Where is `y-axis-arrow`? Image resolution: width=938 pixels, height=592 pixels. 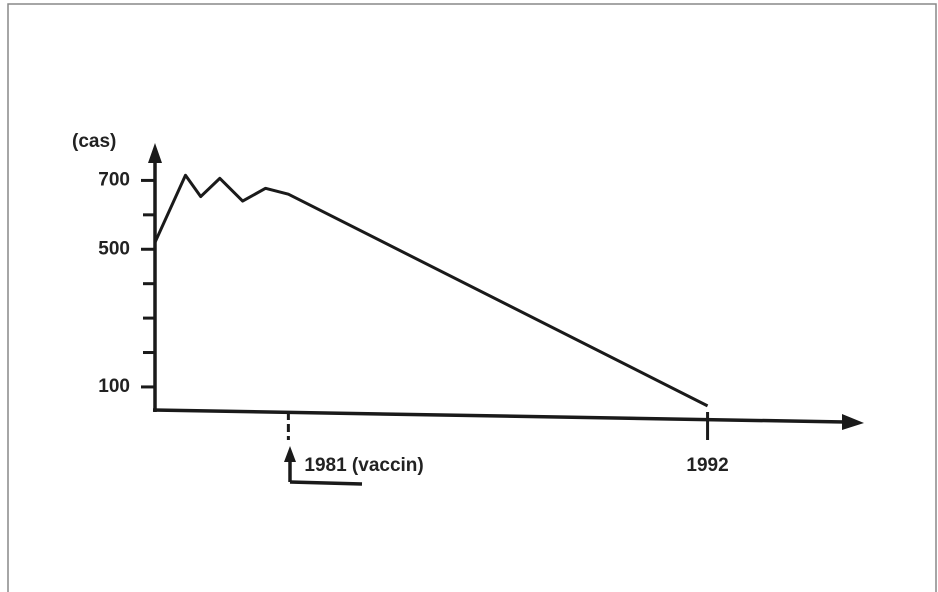
y-axis-arrow is located at coordinates (155, 153).